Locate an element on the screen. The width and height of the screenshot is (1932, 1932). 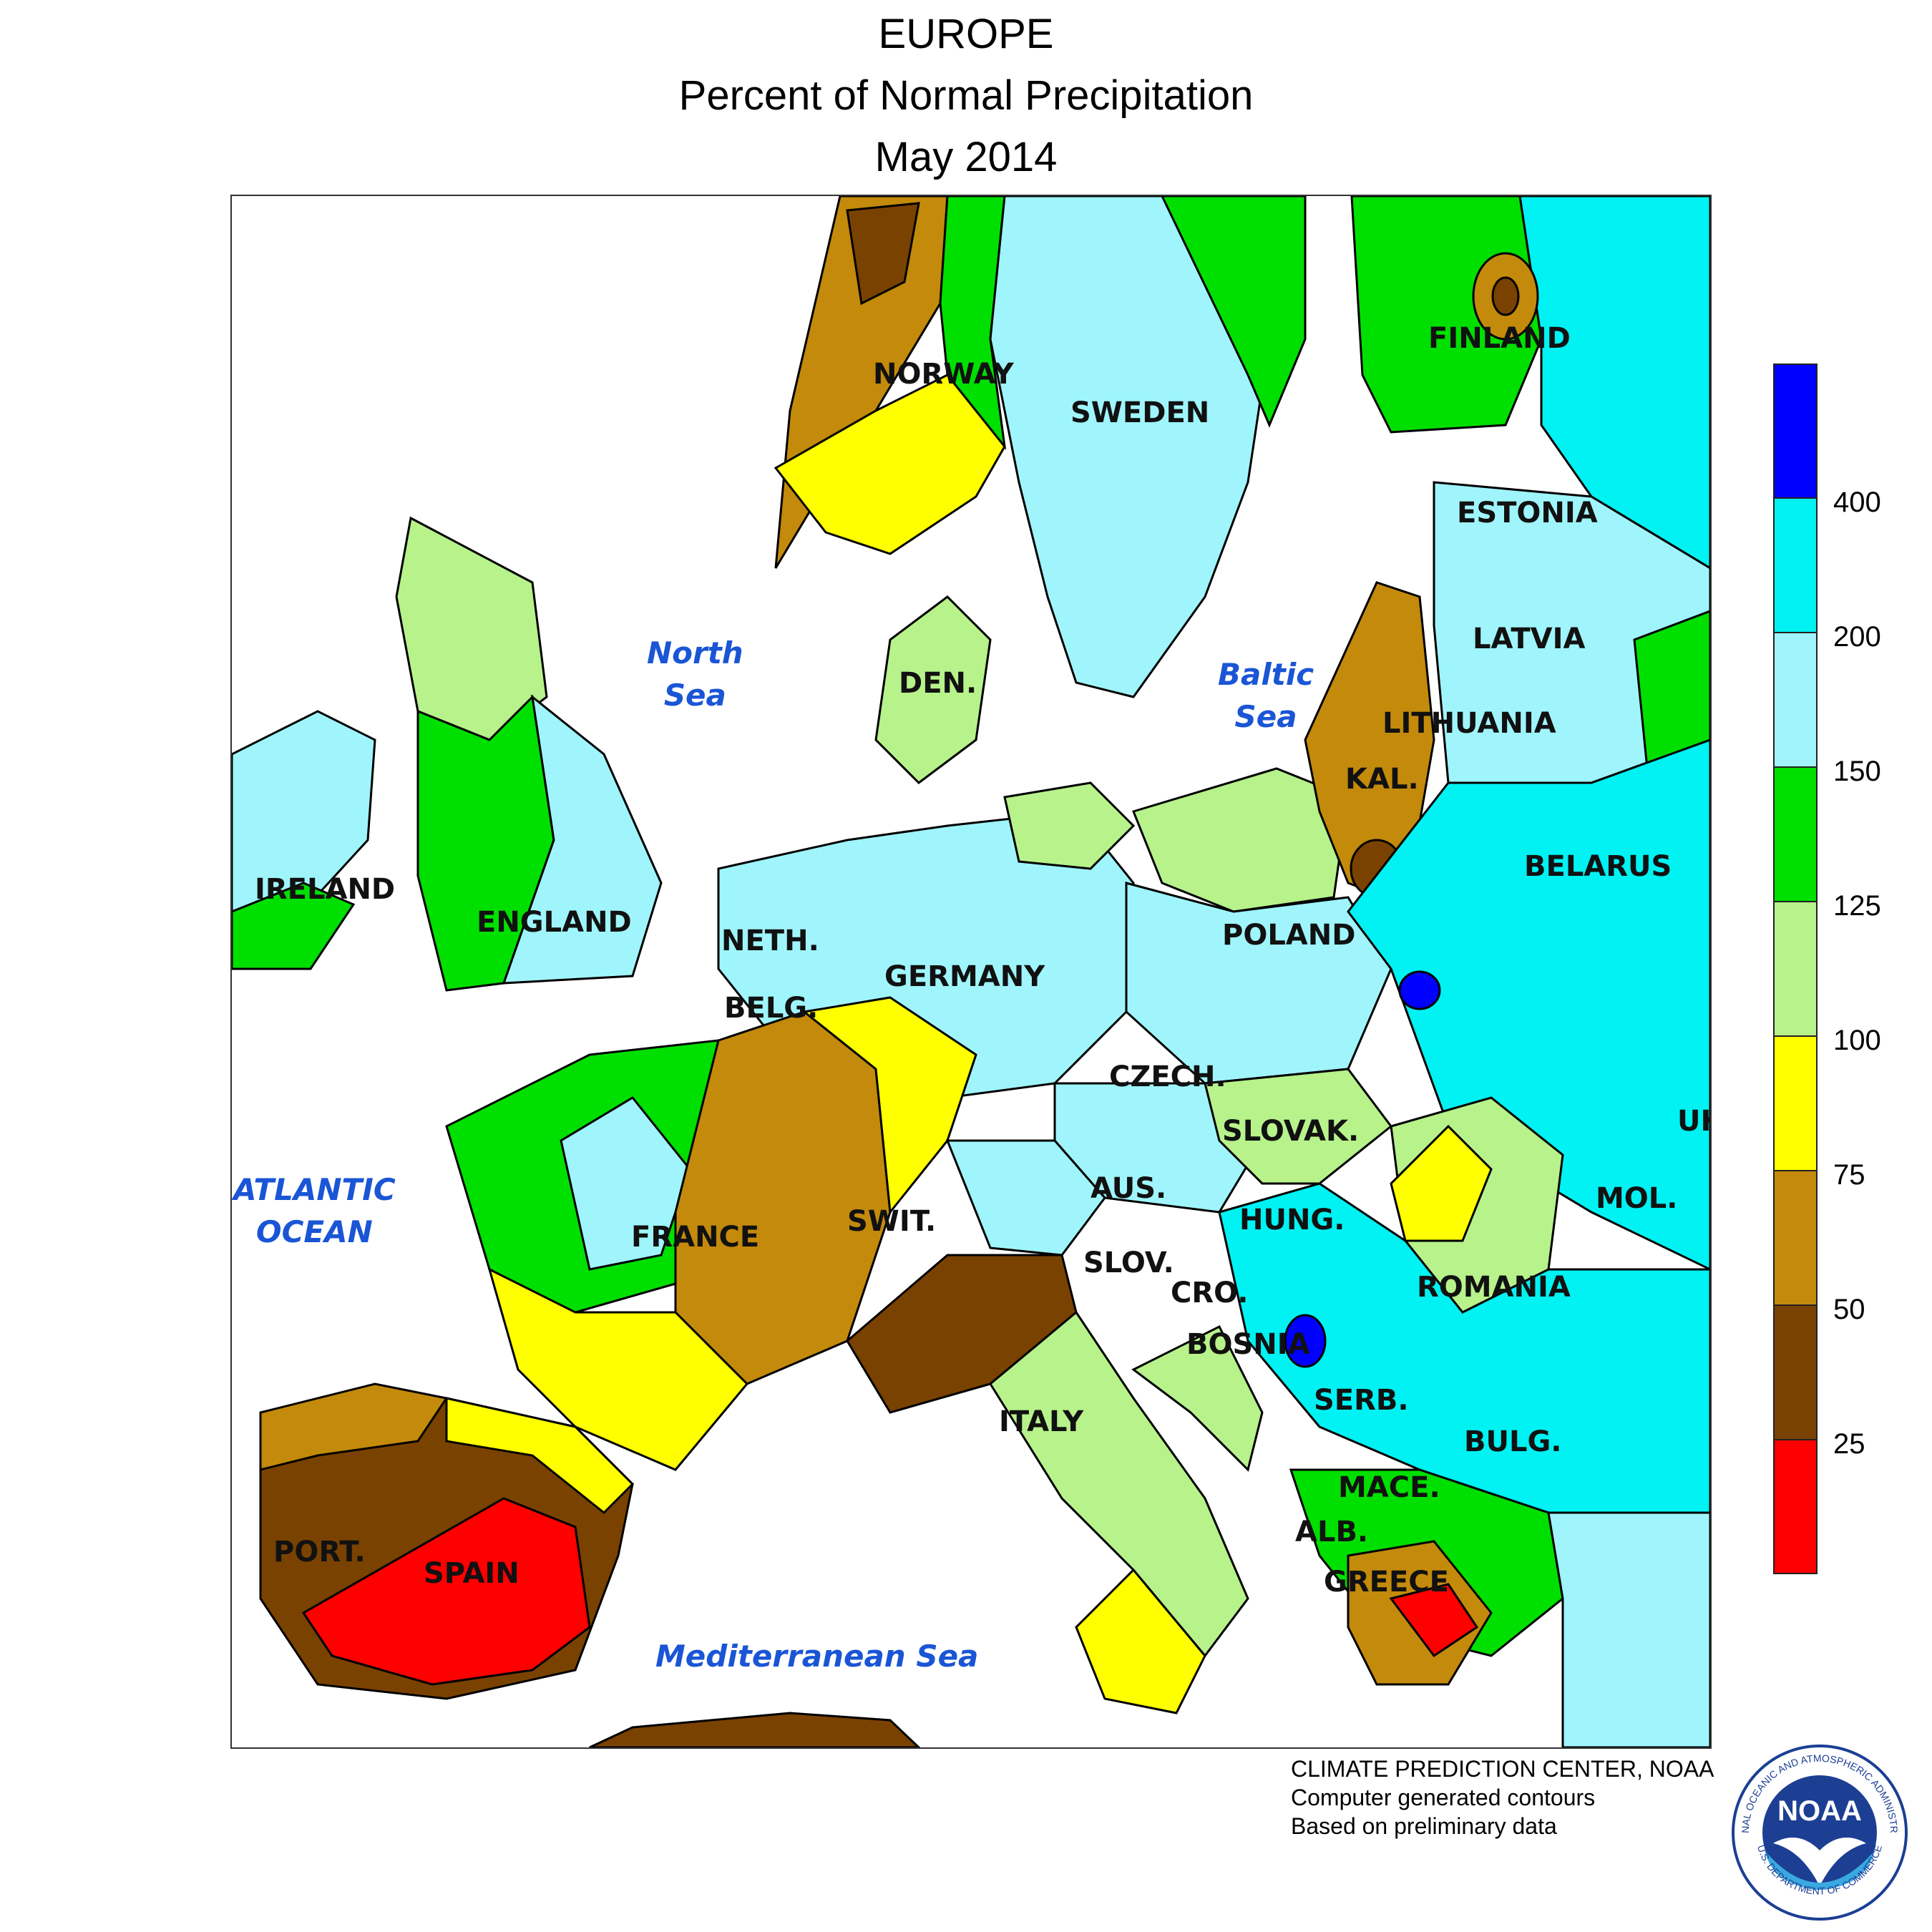
noaa-logo-bird-seagull is located at coordinates (1819, 1862).